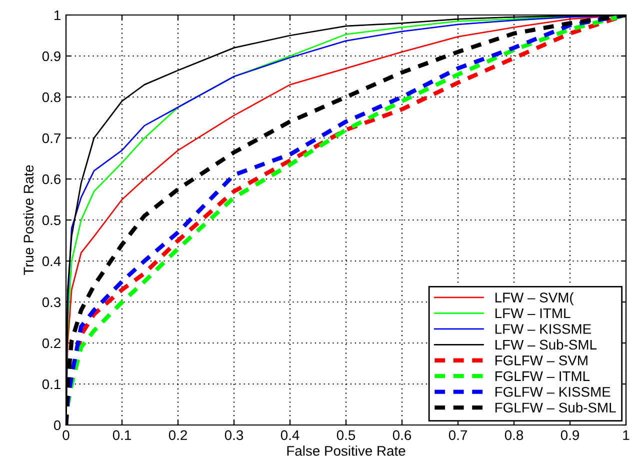  Describe the element at coordinates (66, 435) in the screenshot. I see `x-tick-label: 0` at that location.